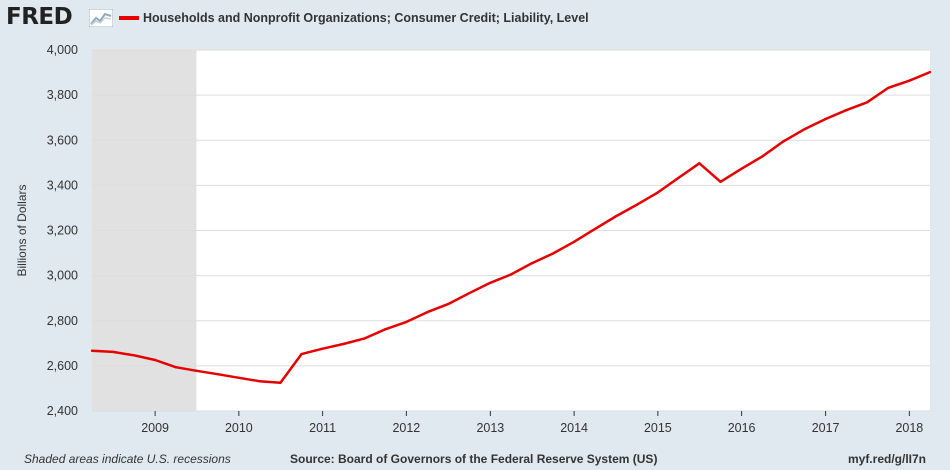 The width and height of the screenshot is (950, 470). Describe the element at coordinates (62, 140) in the screenshot. I see `y-tick-label: 3,600` at that location.